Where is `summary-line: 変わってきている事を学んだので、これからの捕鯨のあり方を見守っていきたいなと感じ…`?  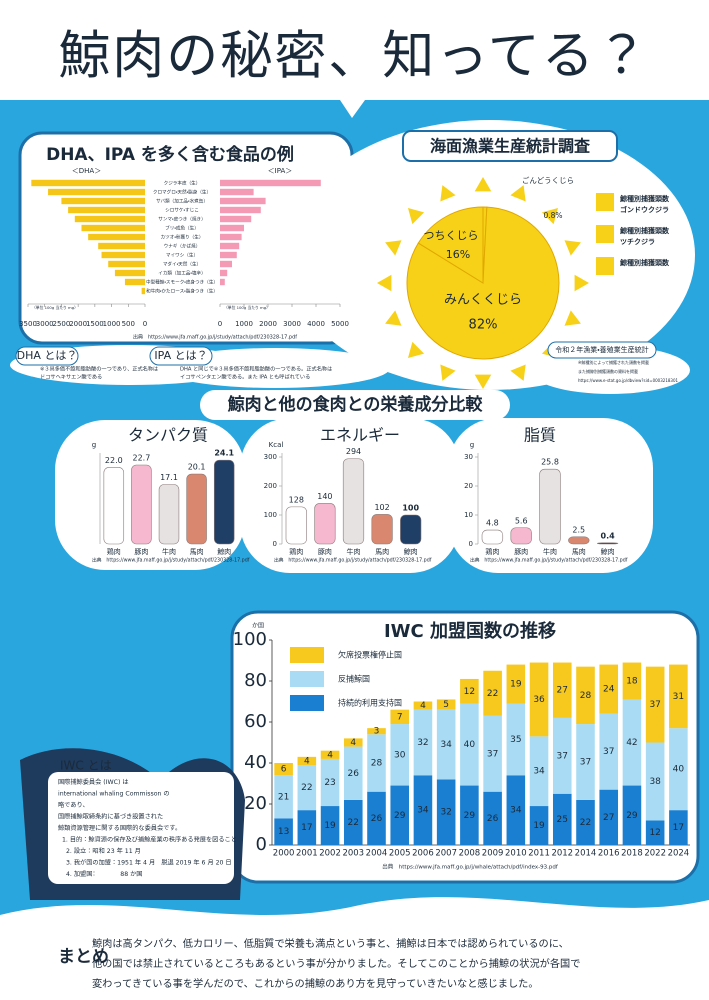 summary-line: 変わってきている事を学んだので、これからの捕鯨のあり方を見守っていきたいなと感じ… is located at coordinates (315, 983).